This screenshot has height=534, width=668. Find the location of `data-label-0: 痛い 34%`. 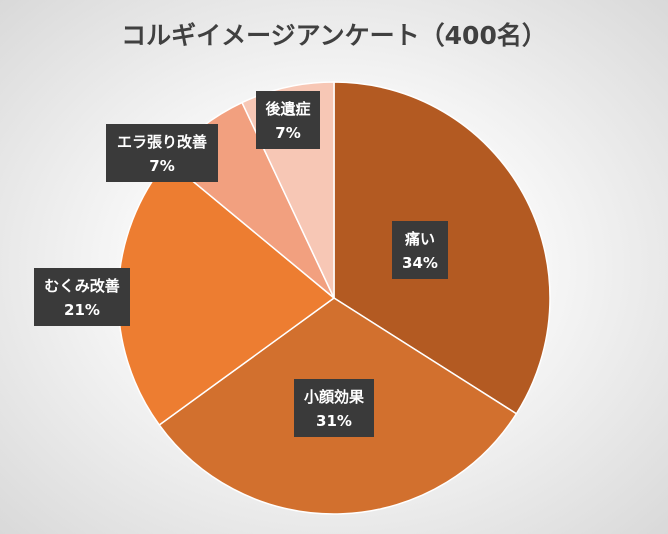

data-label-0: 痛い 34% is located at coordinates (420, 250).